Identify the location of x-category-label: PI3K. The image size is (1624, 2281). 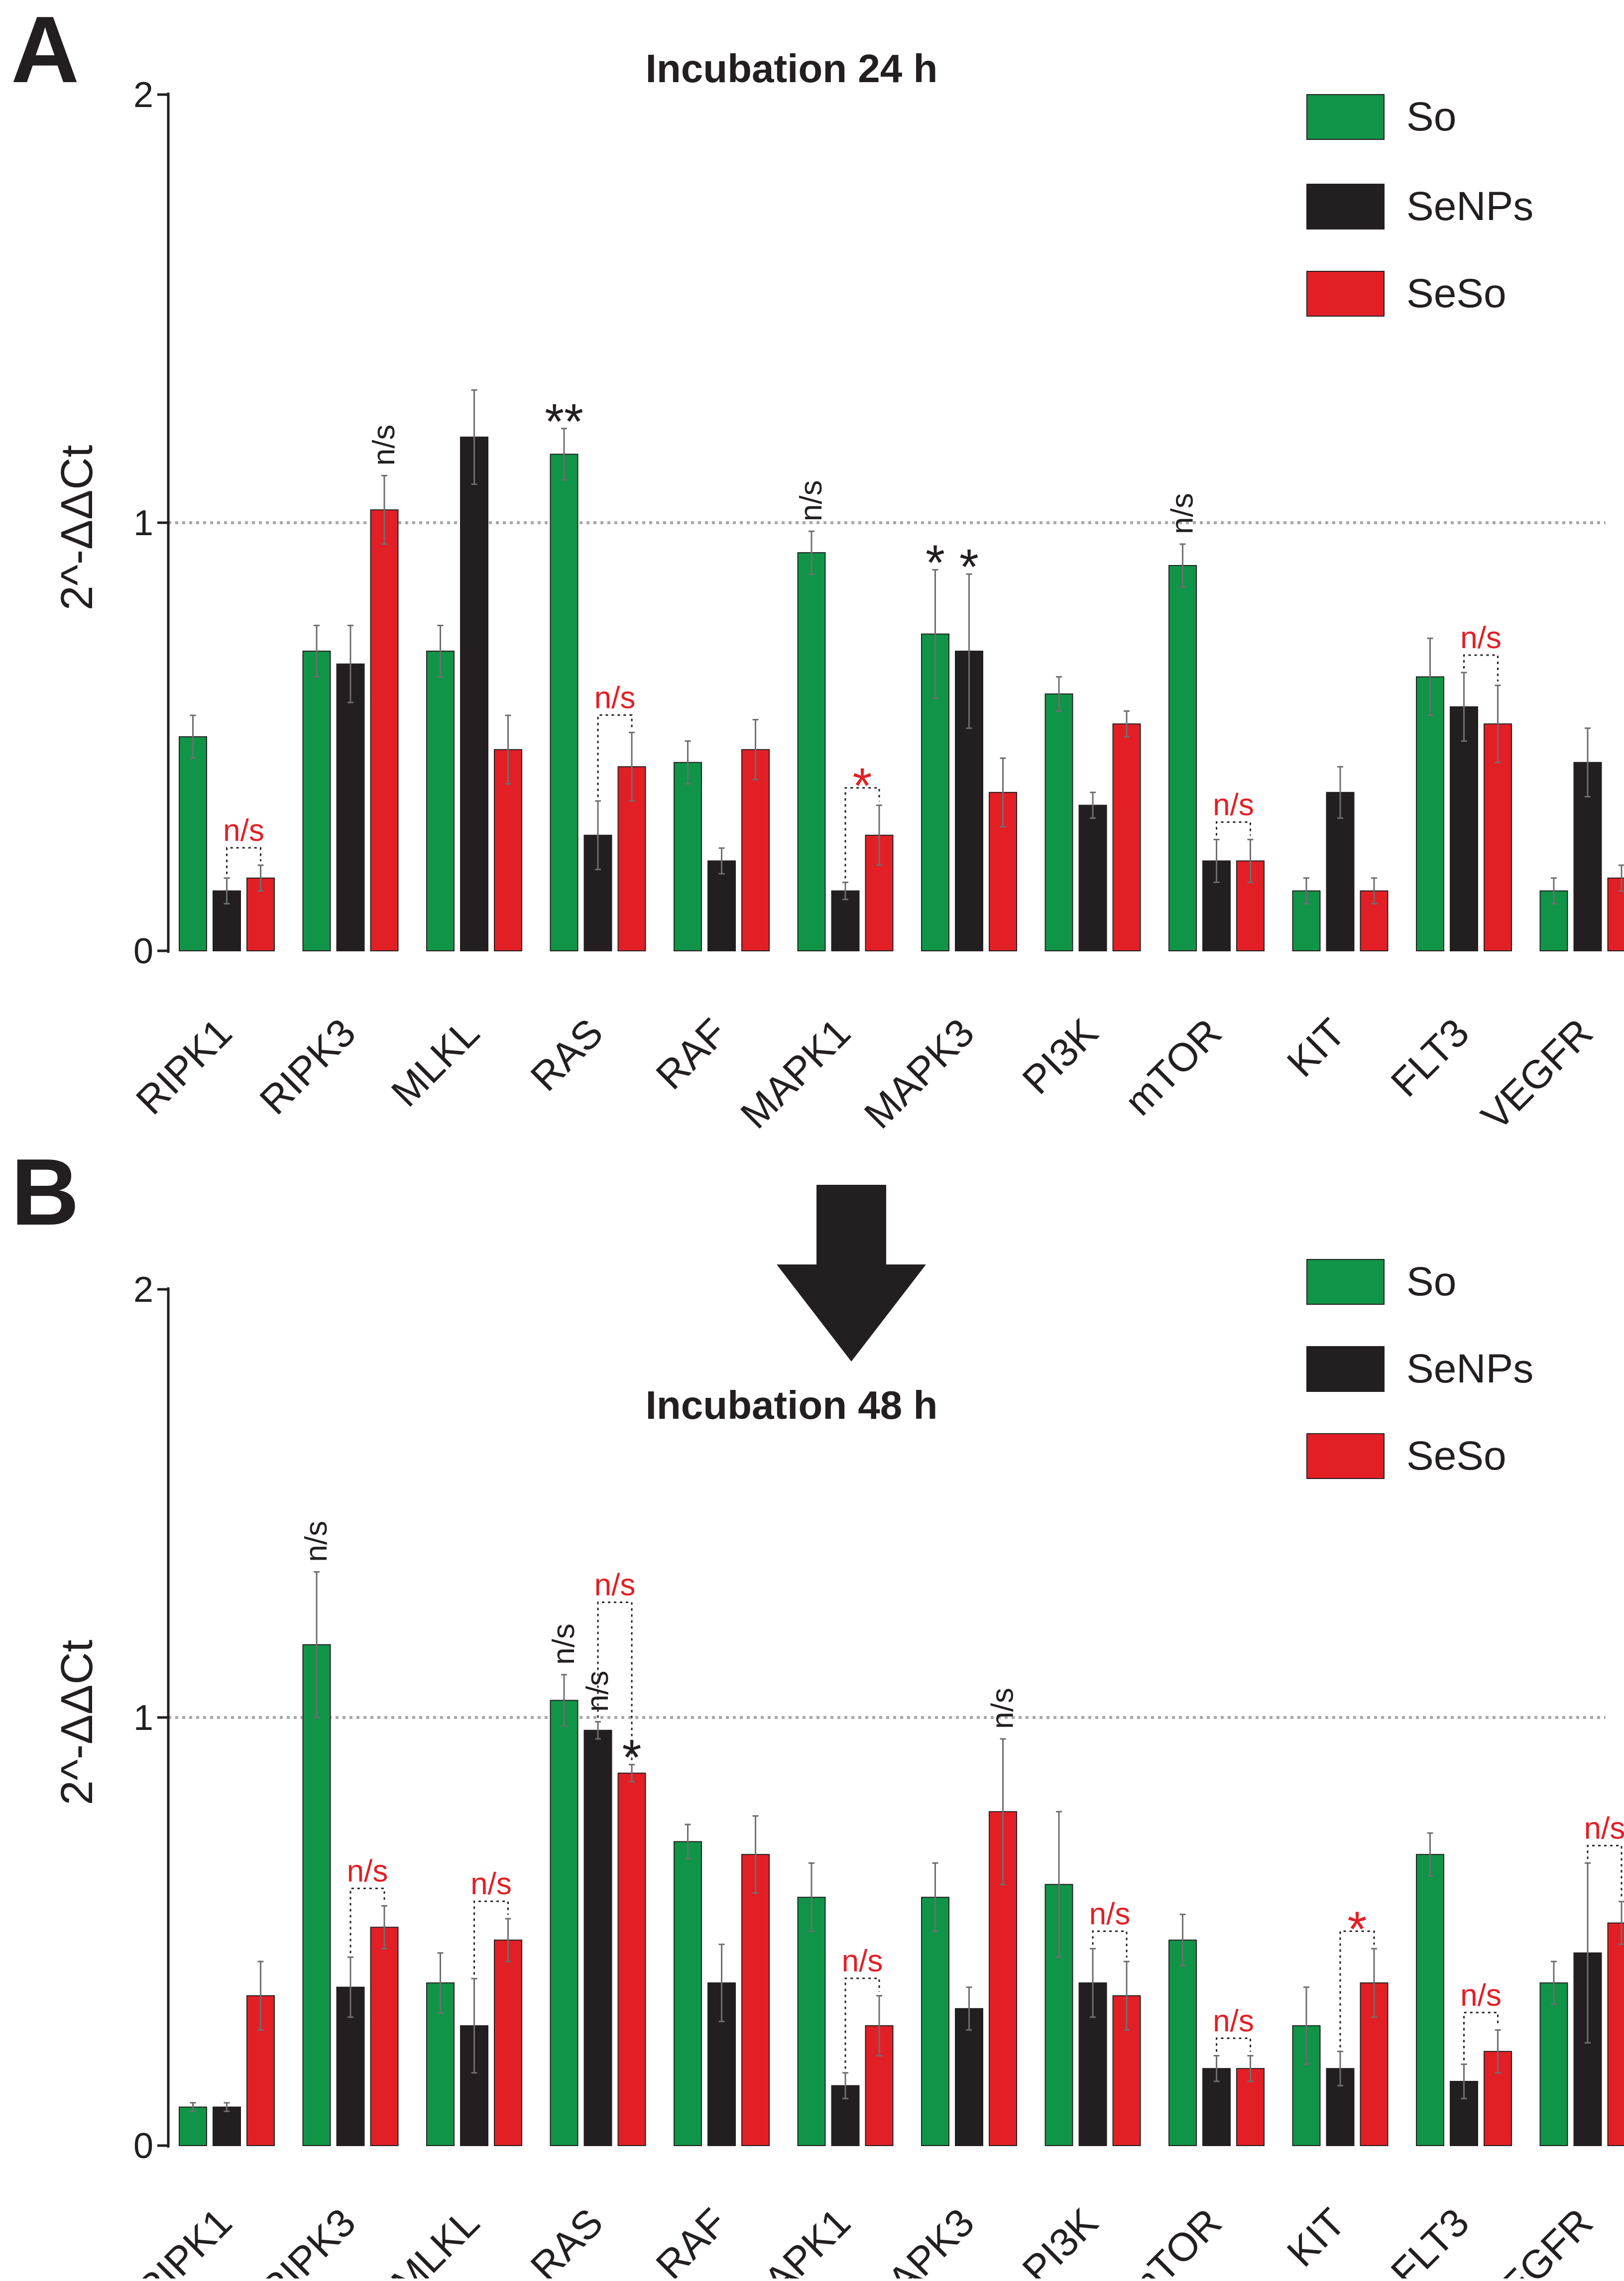
(1060, 1056).